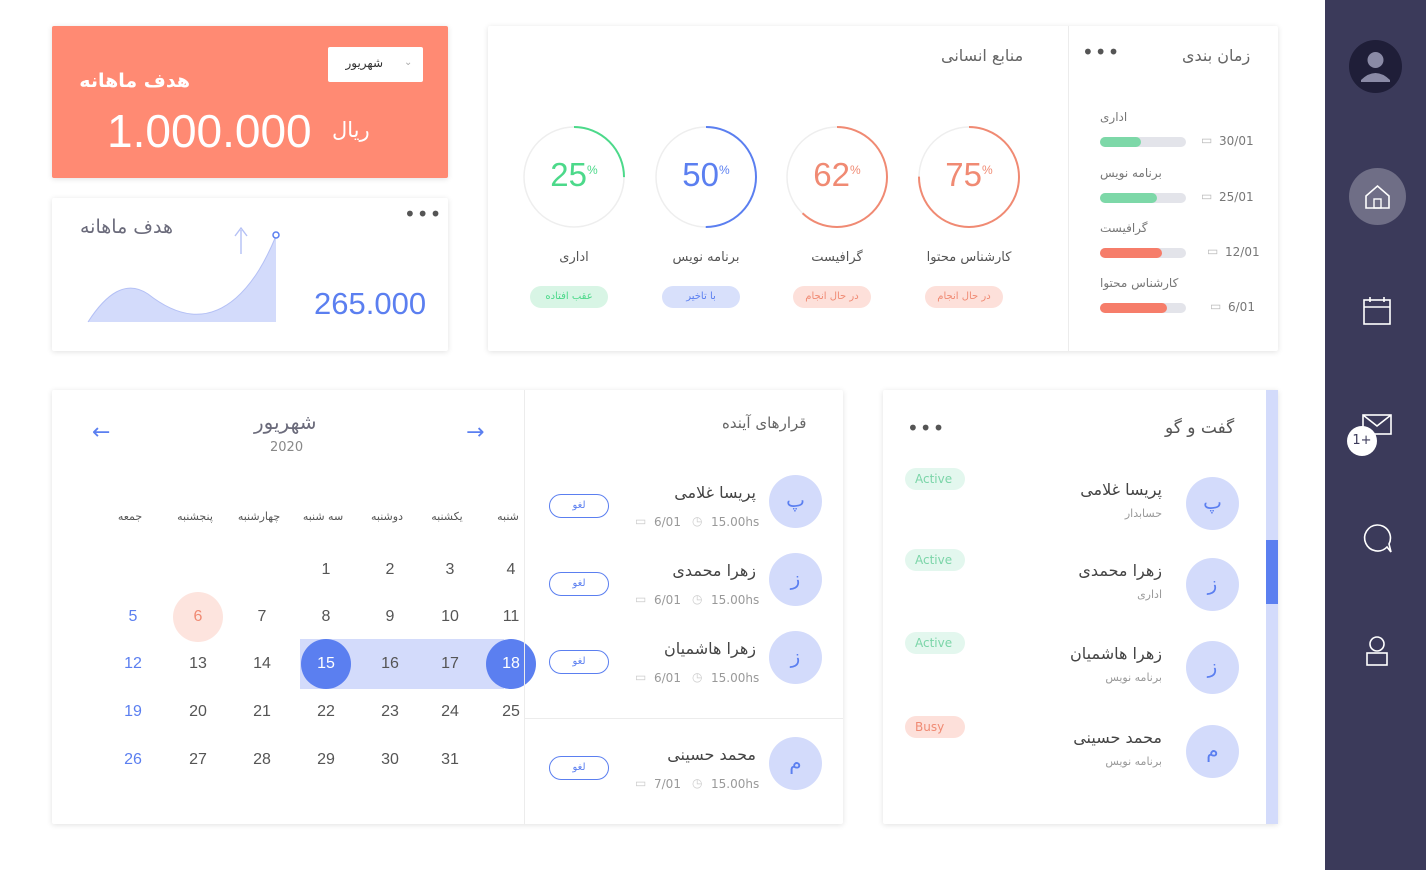 This screenshot has height=870, width=1426. Describe the element at coordinates (390, 663) in the screenshot. I see `calendar-day: 16` at that location.